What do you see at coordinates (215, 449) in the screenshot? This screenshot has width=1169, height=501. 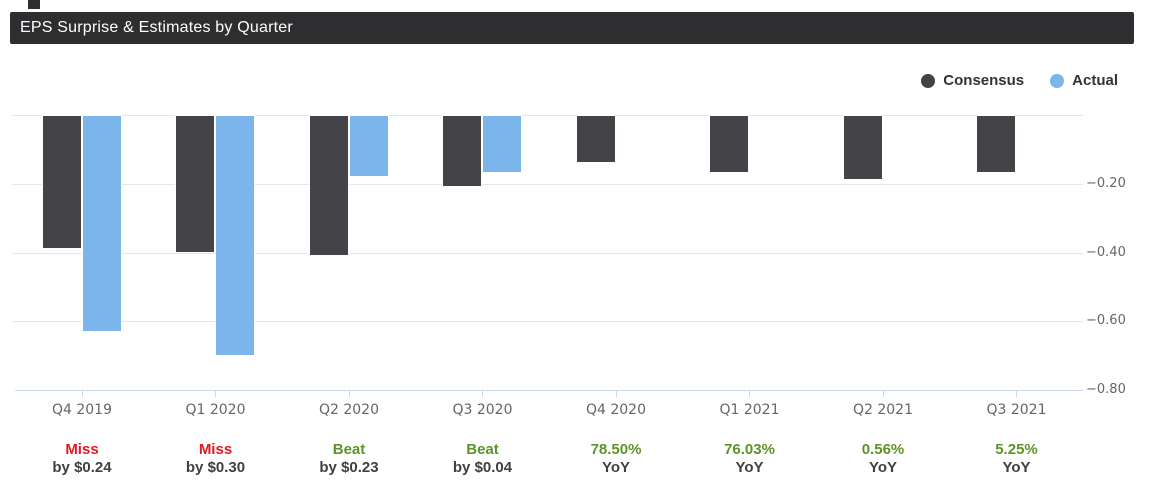 I see `surprise-label-q1-2020: Miss` at bounding box center [215, 449].